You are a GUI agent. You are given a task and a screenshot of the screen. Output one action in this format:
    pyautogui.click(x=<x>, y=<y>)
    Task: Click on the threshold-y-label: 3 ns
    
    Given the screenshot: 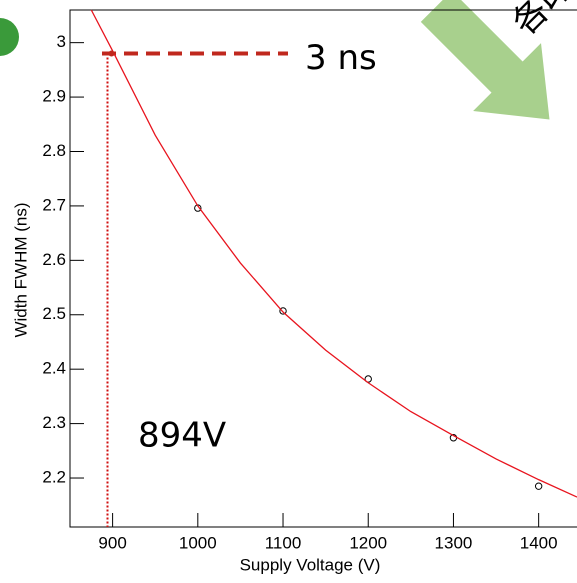 What is the action you would take?
    pyautogui.click(x=341, y=58)
    